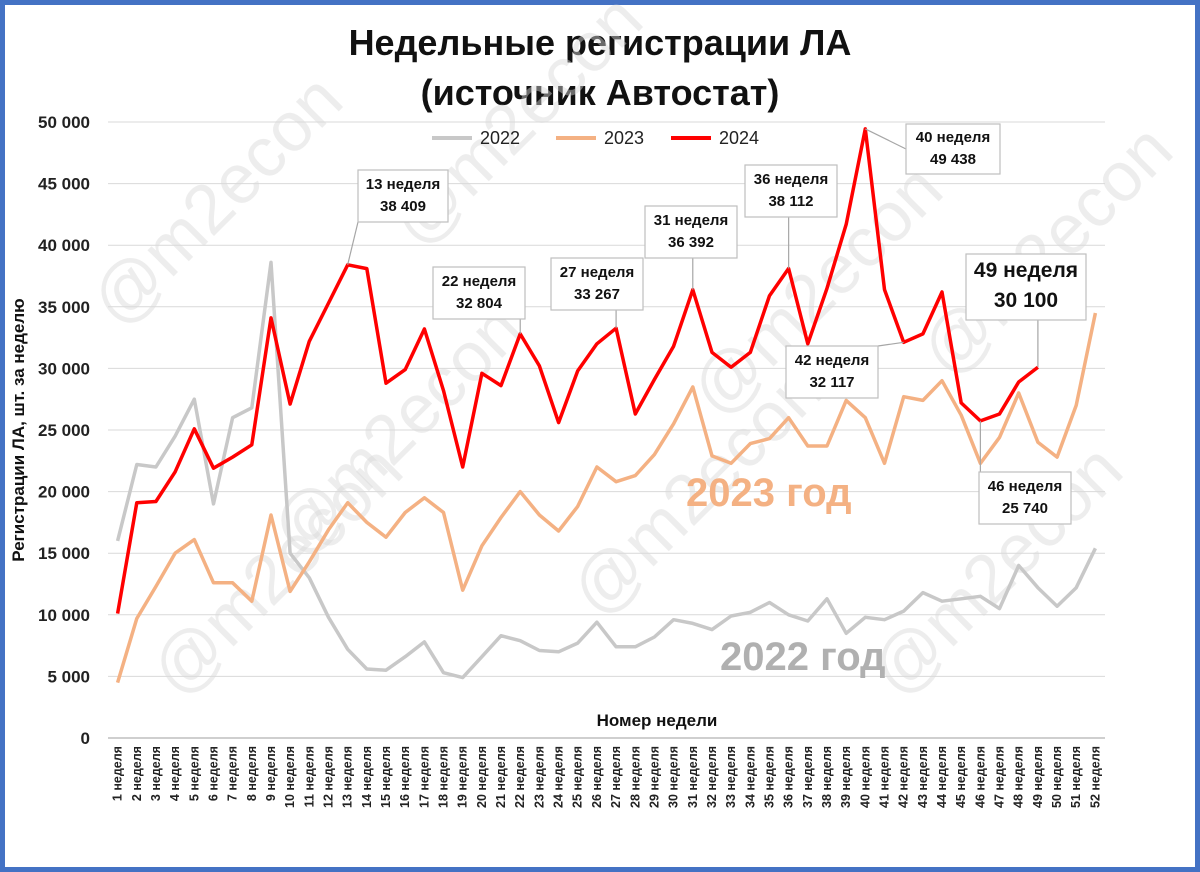 The height and width of the screenshot is (872, 1200). What do you see at coordinates (1000, 777) in the screenshot?
I see `x-tick-label: 47 неделя` at bounding box center [1000, 777].